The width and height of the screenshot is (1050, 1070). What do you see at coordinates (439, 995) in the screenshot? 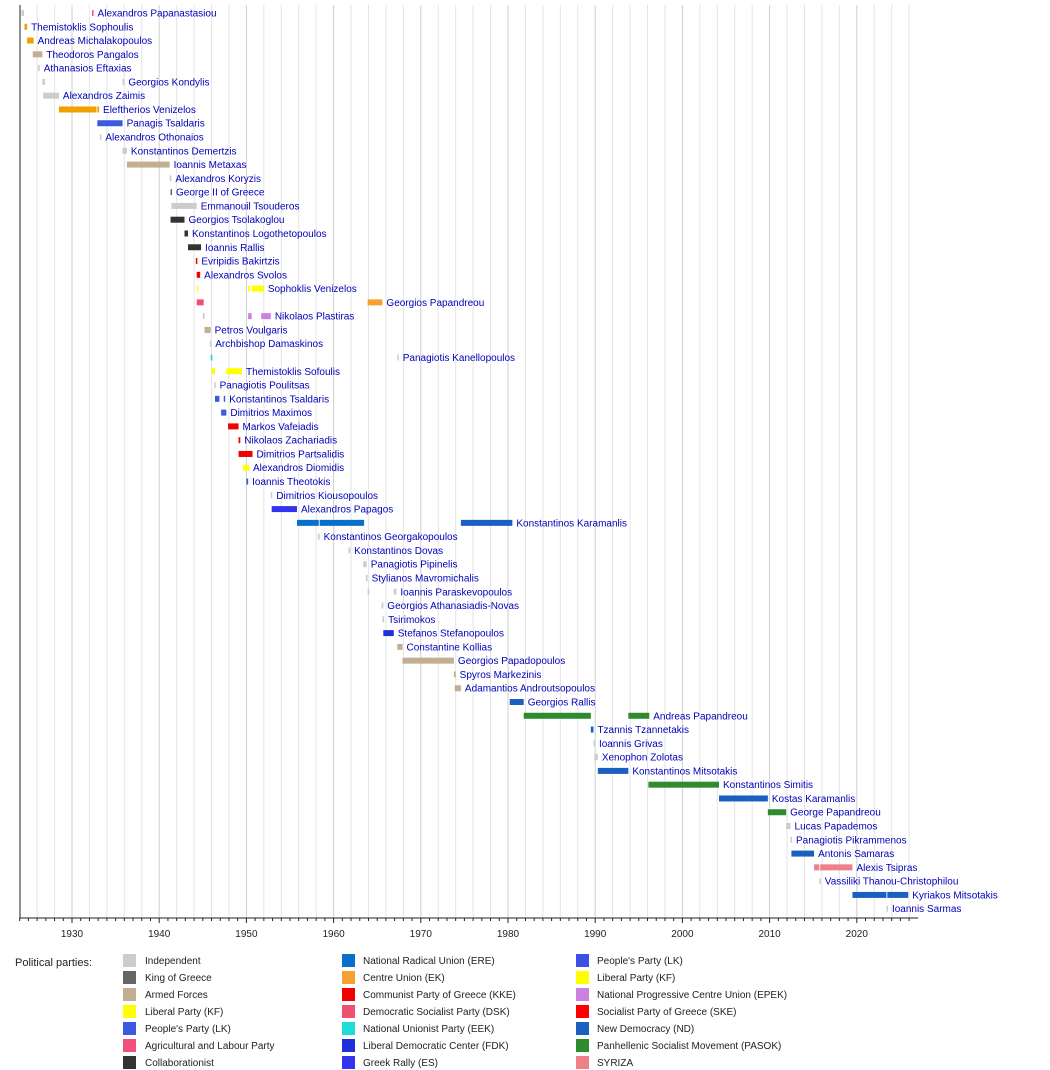
I see `legend-label: Communist Party of Greece (KKE)` at bounding box center [439, 995].